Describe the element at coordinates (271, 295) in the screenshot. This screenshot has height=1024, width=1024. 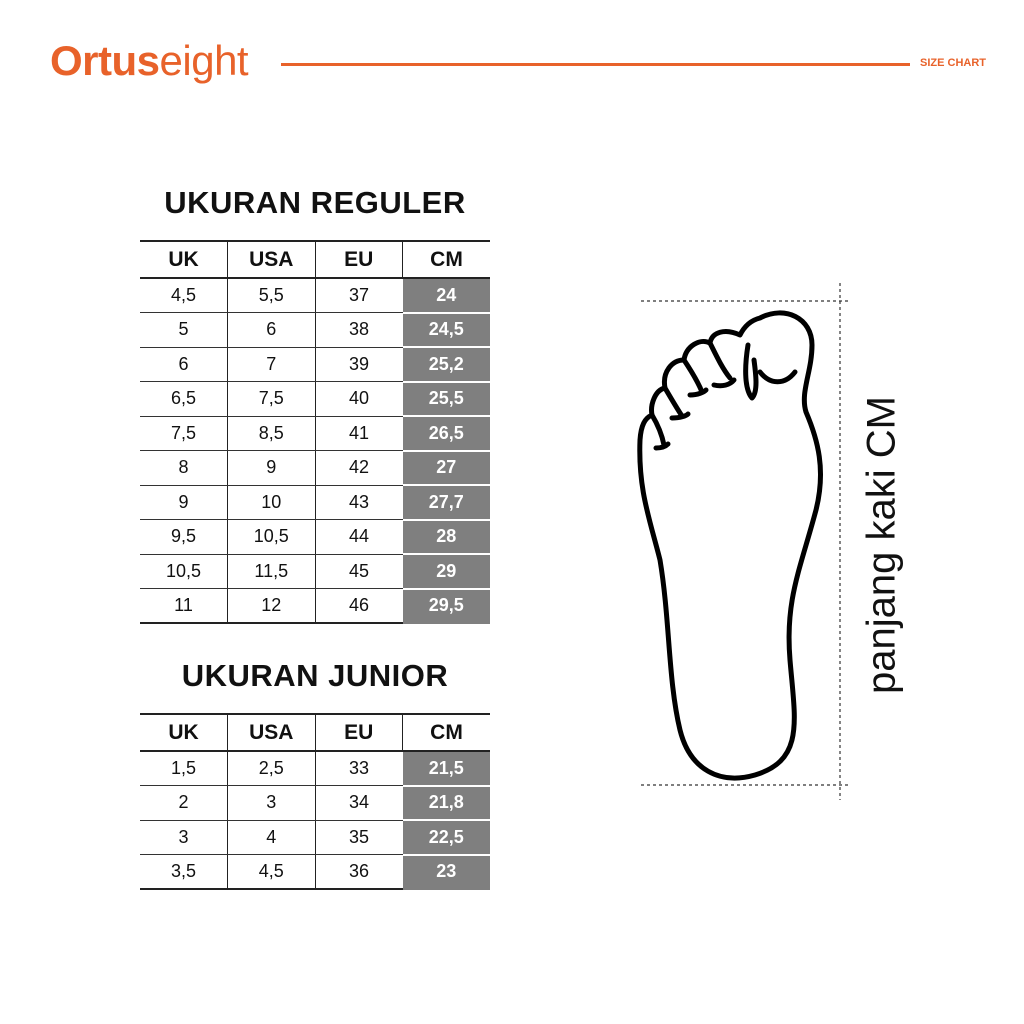
I see `cell-usa: 5,5` at that location.